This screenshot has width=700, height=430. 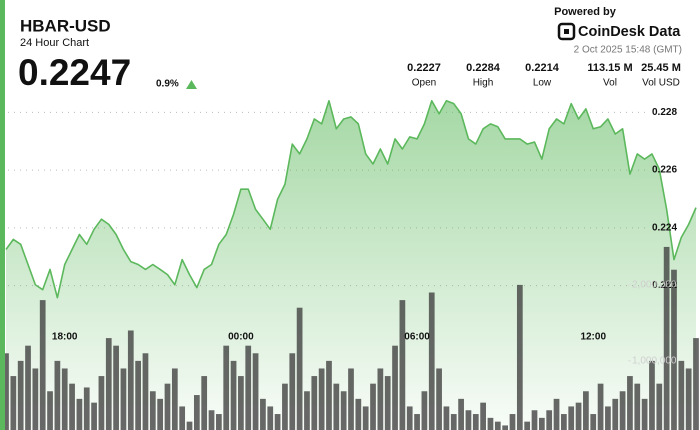 What do you see at coordinates (483, 83) in the screenshot?
I see `stat-label: High` at bounding box center [483, 83].